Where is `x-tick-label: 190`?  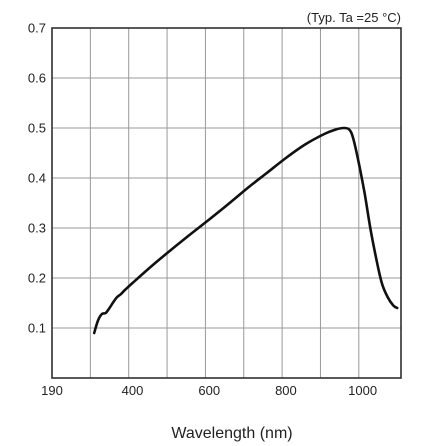 x-tick-label: 190 is located at coordinates (52, 390).